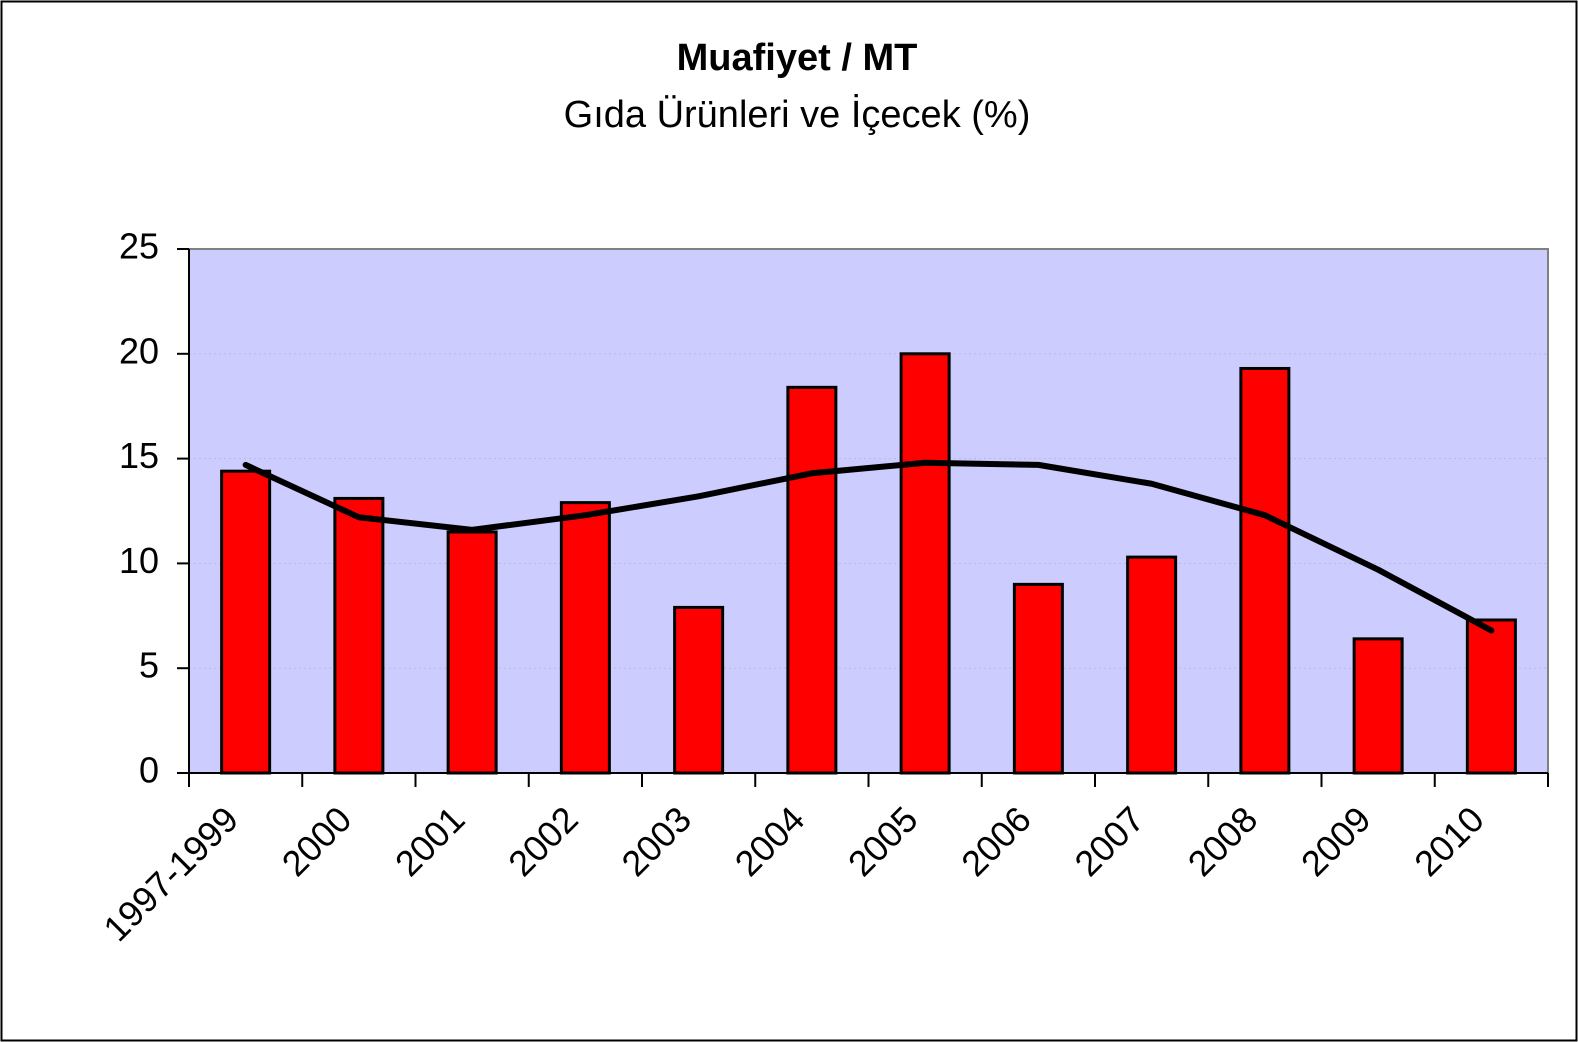 This screenshot has width=1578, height=1042. Describe the element at coordinates (797, 114) in the screenshot. I see `chart-subtitle: Gıda Ürünleri ve İçecek (%)` at that location.